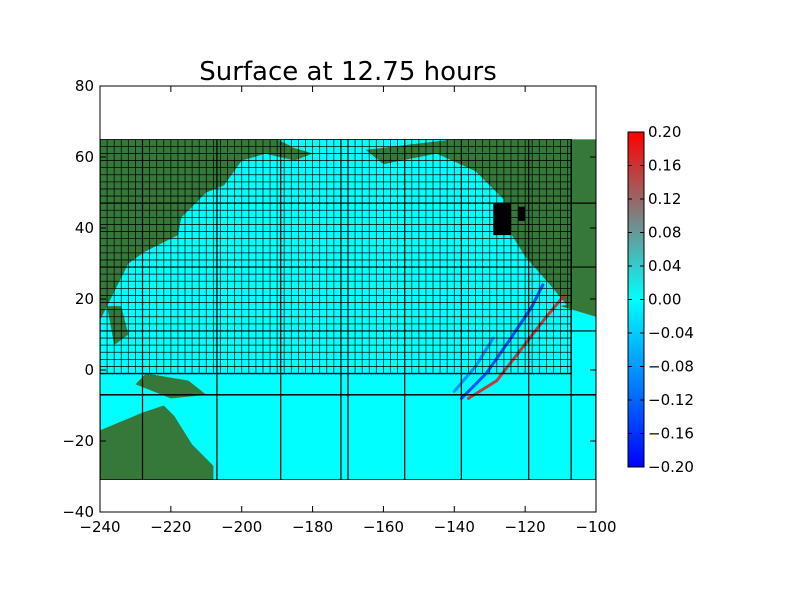 The image size is (800, 604). I want to click on colorbar-tick-label: 0.08, so click(664, 233).